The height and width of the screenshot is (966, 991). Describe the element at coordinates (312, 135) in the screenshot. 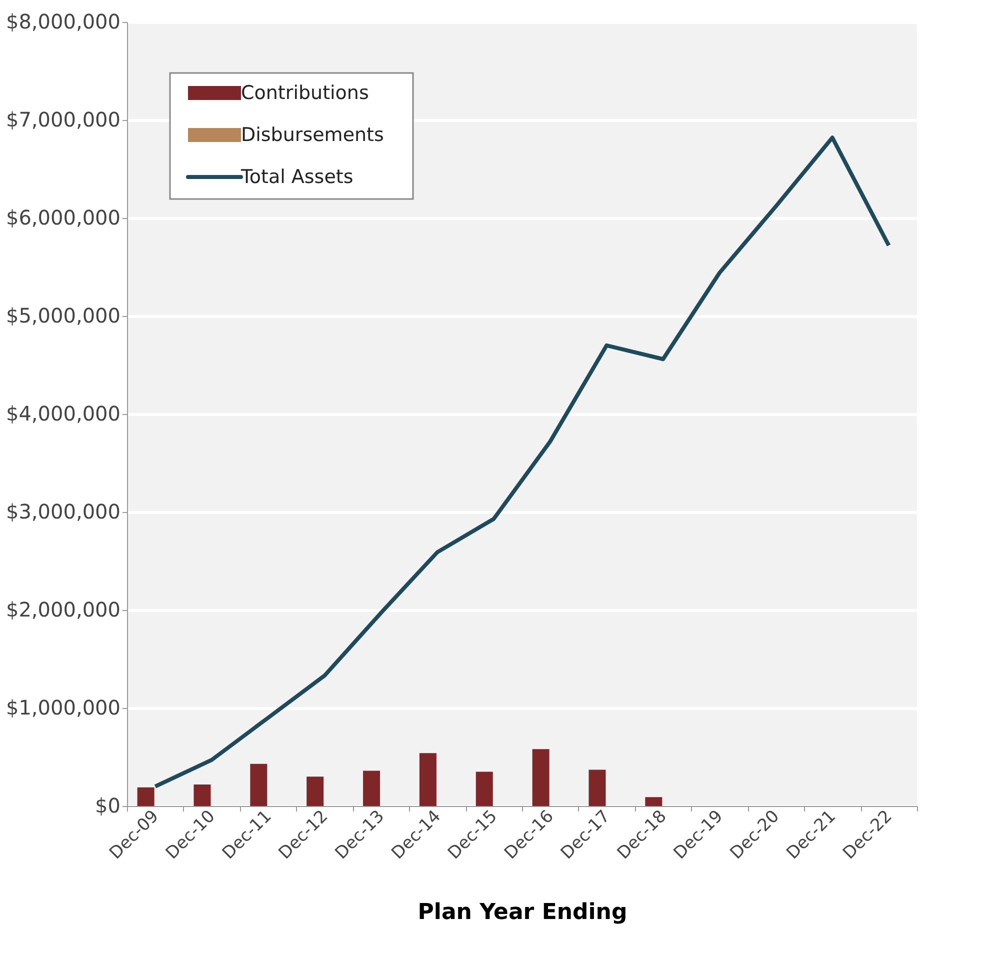

I see `legend-label: Disbursements` at that location.